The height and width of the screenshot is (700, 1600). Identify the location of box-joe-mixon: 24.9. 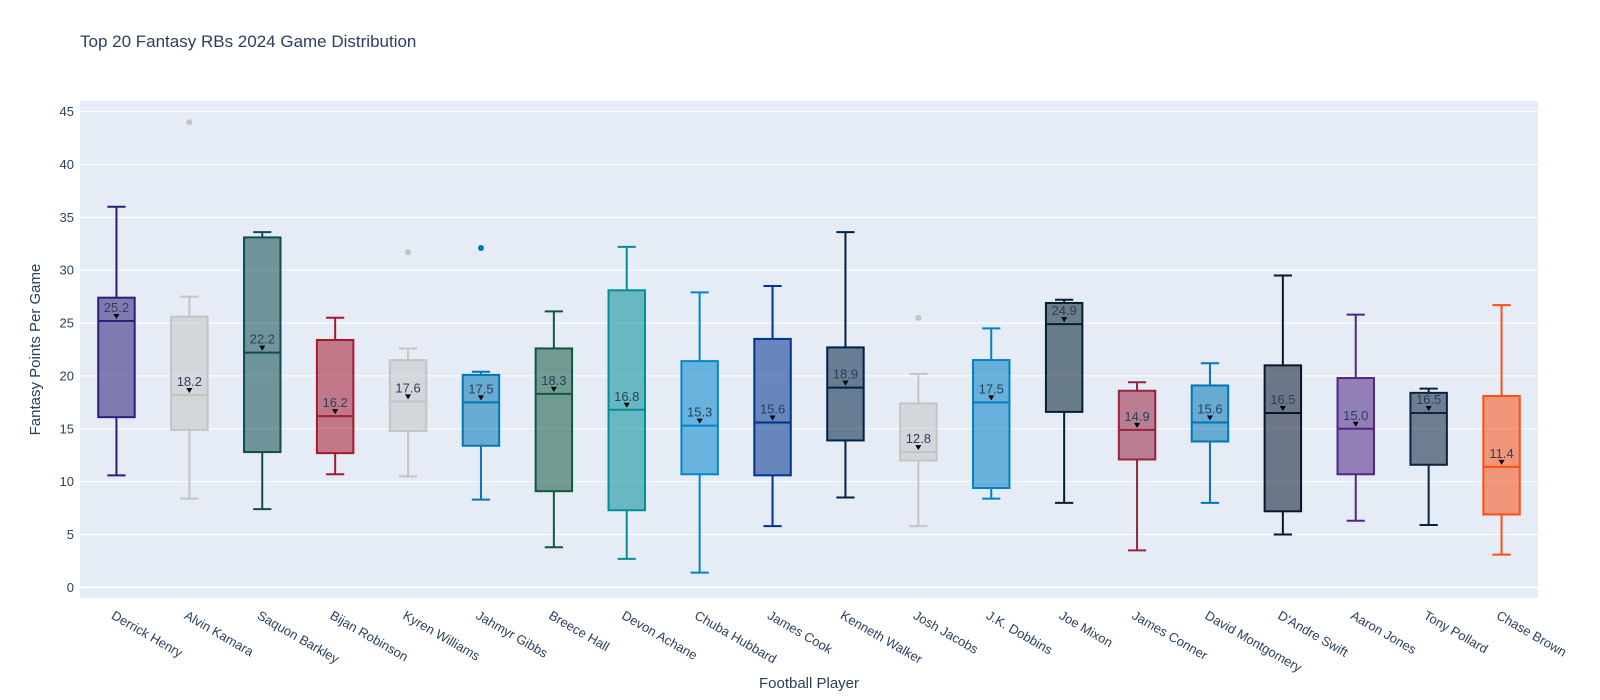
(1064, 401).